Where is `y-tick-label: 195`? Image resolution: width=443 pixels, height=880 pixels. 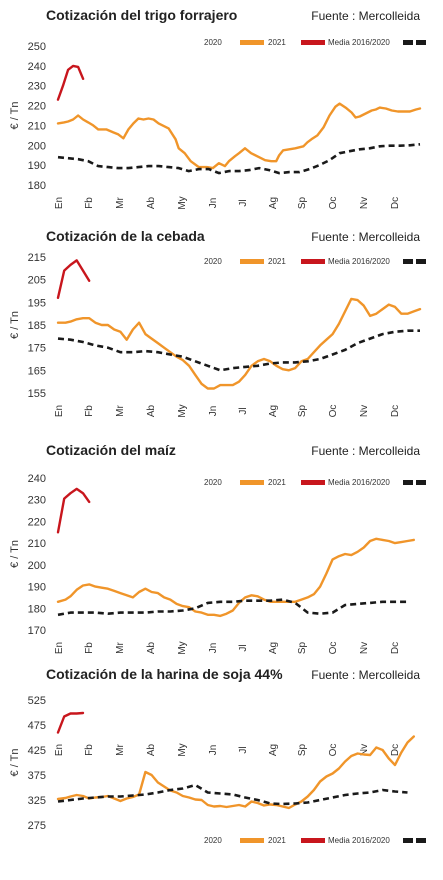 y-tick-label: 195 is located at coordinates (37, 303).